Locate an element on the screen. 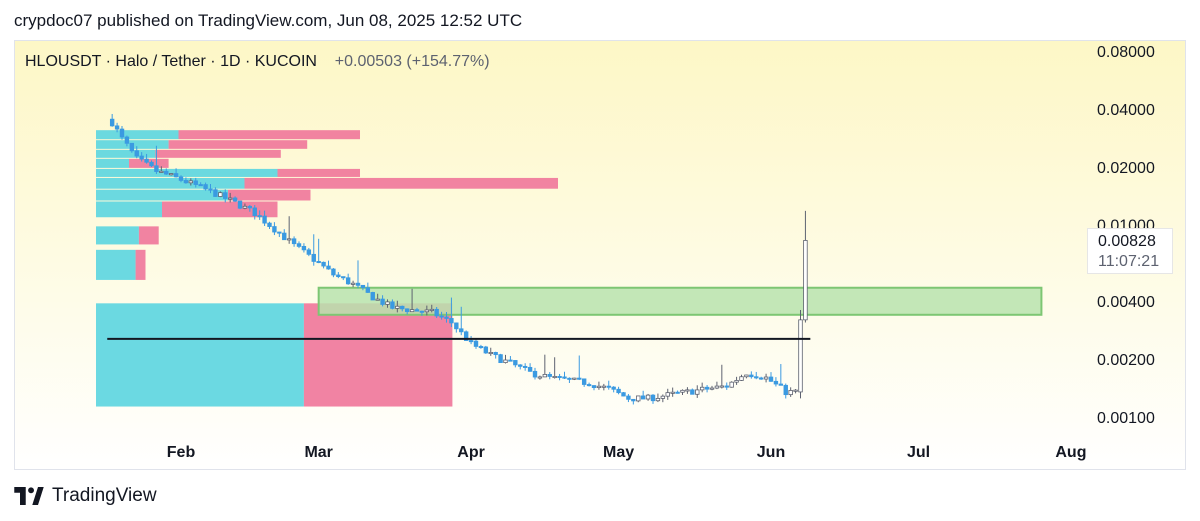 This screenshot has width=1200, height=521. time-axis: Feb Mar Apr May Jun Jul Aug is located at coordinates (627, 452).